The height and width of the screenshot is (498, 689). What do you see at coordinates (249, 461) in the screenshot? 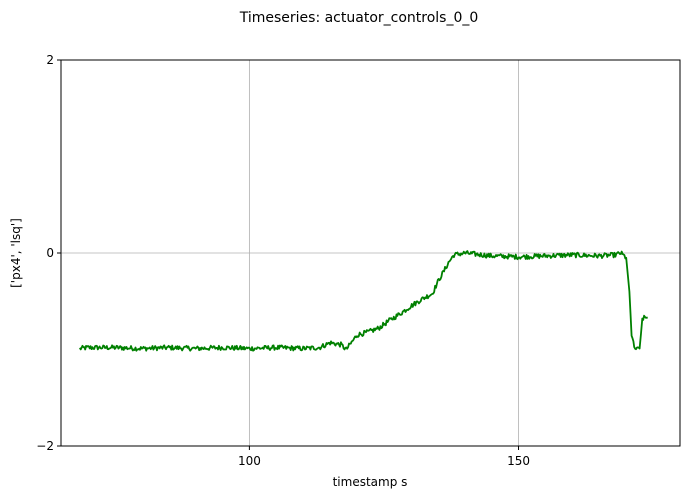
I see `x-tick-label: 100` at bounding box center [249, 461].